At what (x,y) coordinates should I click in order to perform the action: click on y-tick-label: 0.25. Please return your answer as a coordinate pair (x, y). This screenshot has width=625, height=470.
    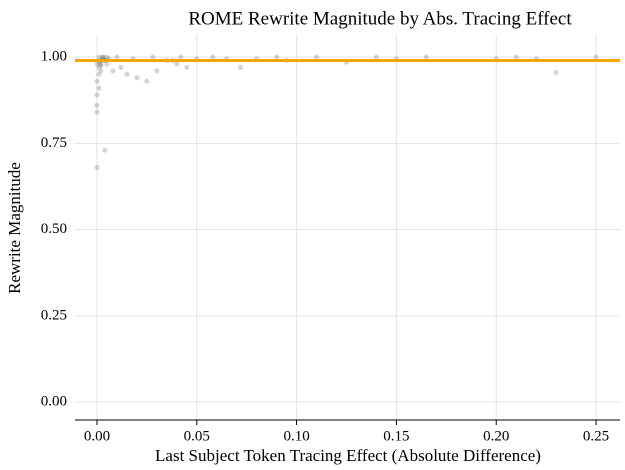
    Looking at the image, I should click on (54, 315).